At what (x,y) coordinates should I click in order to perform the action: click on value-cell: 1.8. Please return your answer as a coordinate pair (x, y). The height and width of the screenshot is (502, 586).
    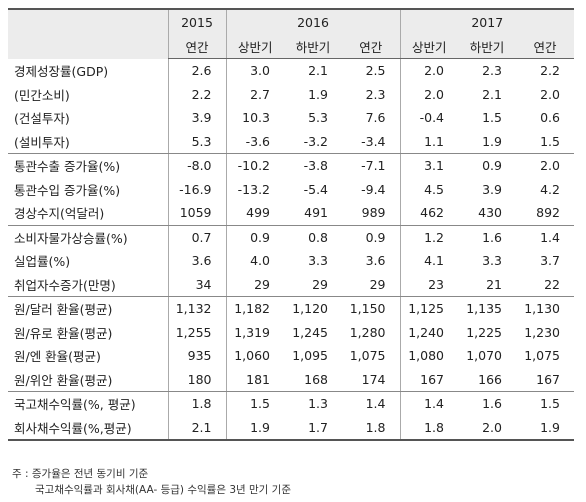
    Looking at the image, I should click on (196, 403).